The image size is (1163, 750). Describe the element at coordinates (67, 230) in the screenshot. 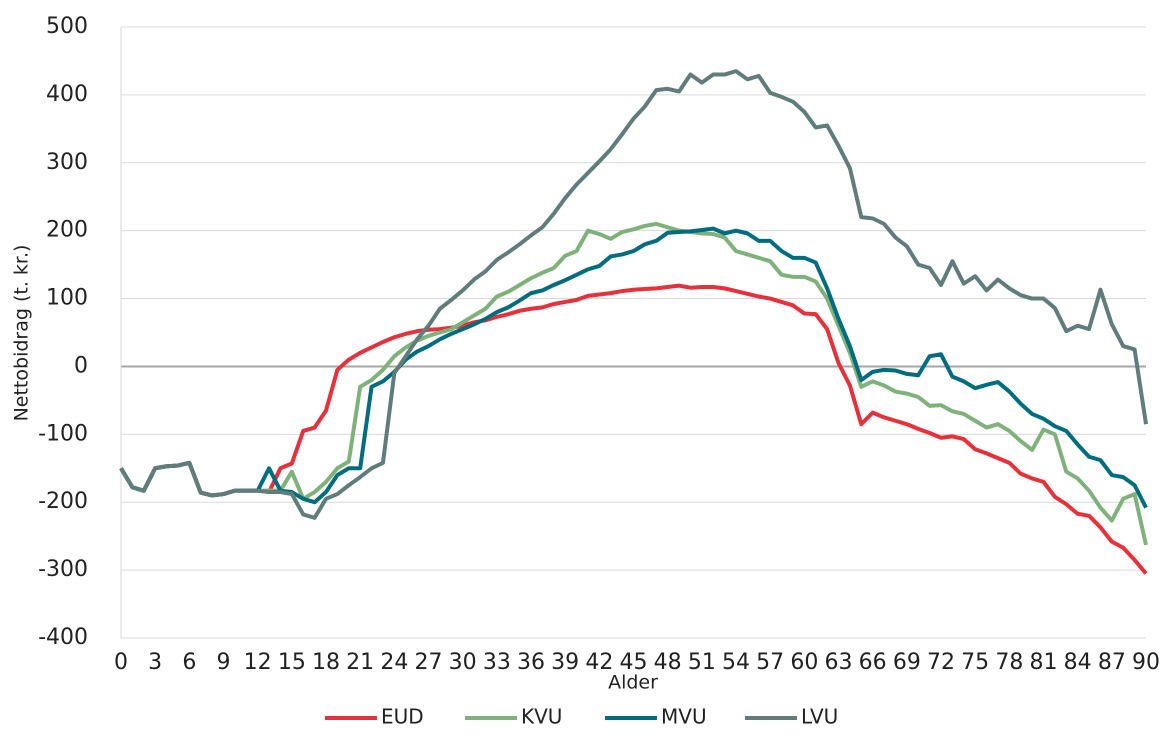

I see `y-tick-label: 200` at that location.